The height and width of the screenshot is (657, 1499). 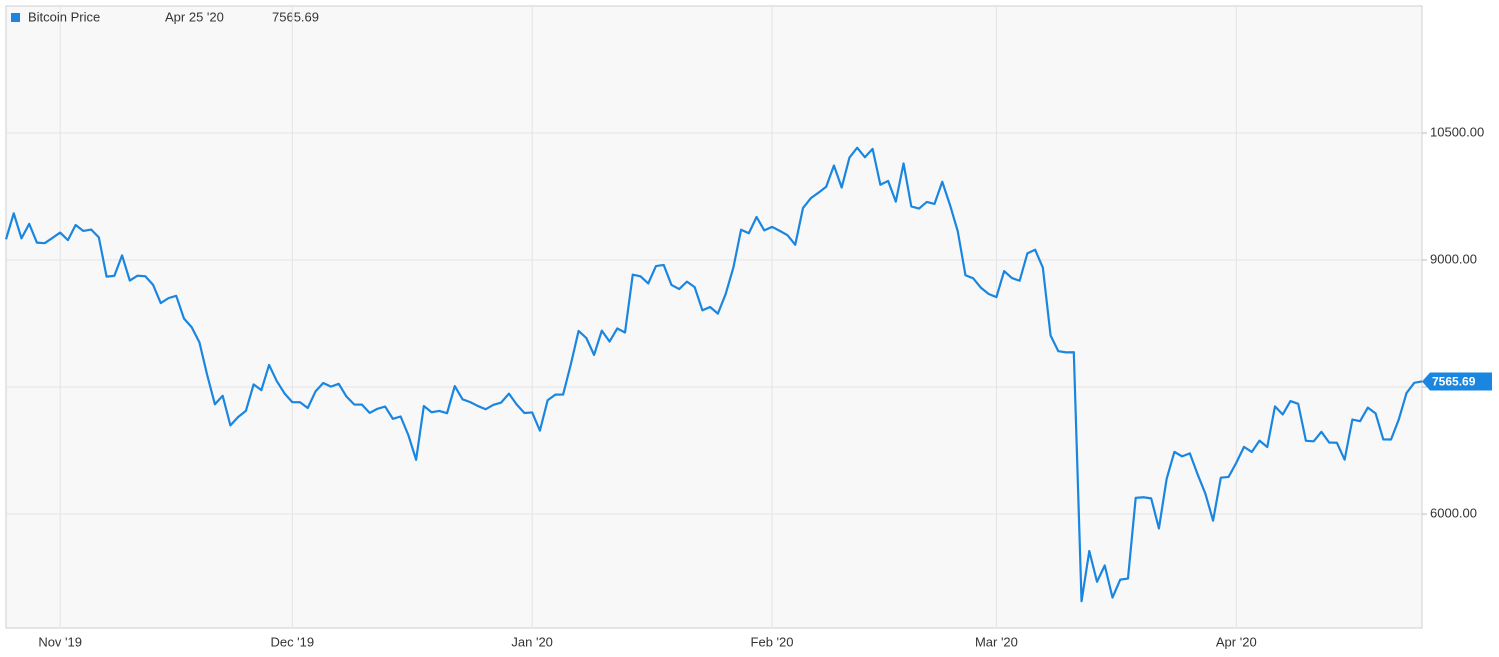 I want to click on price-tag: 7565.69, so click(x=1457, y=381).